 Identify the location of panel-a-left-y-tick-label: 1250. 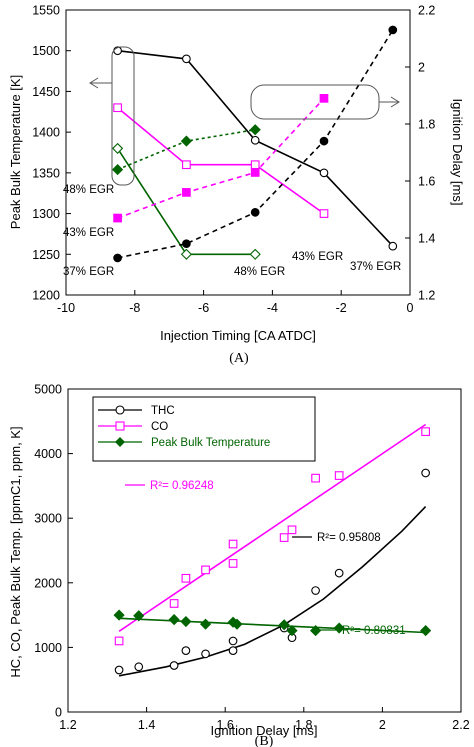
(46, 255).